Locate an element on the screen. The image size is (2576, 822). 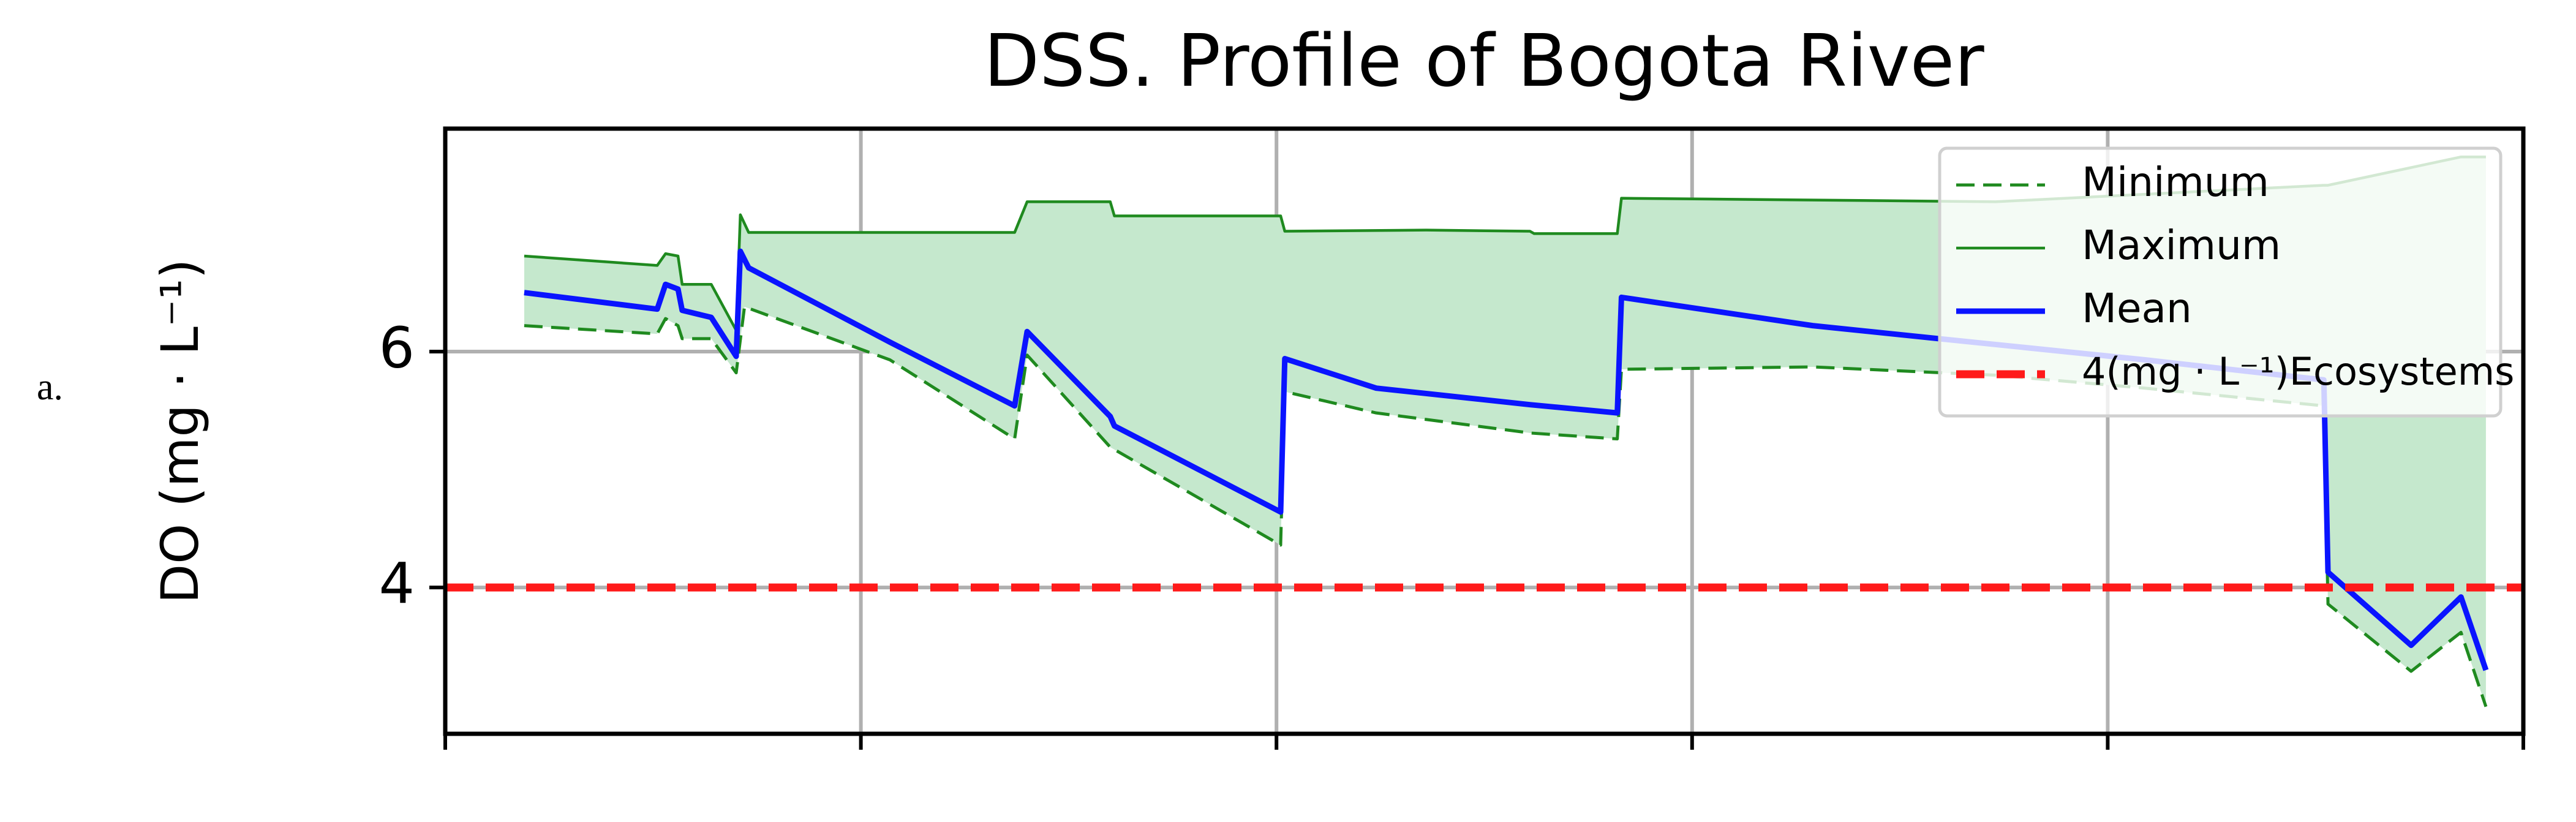
y-tick-label: 4 is located at coordinates (397, 584).